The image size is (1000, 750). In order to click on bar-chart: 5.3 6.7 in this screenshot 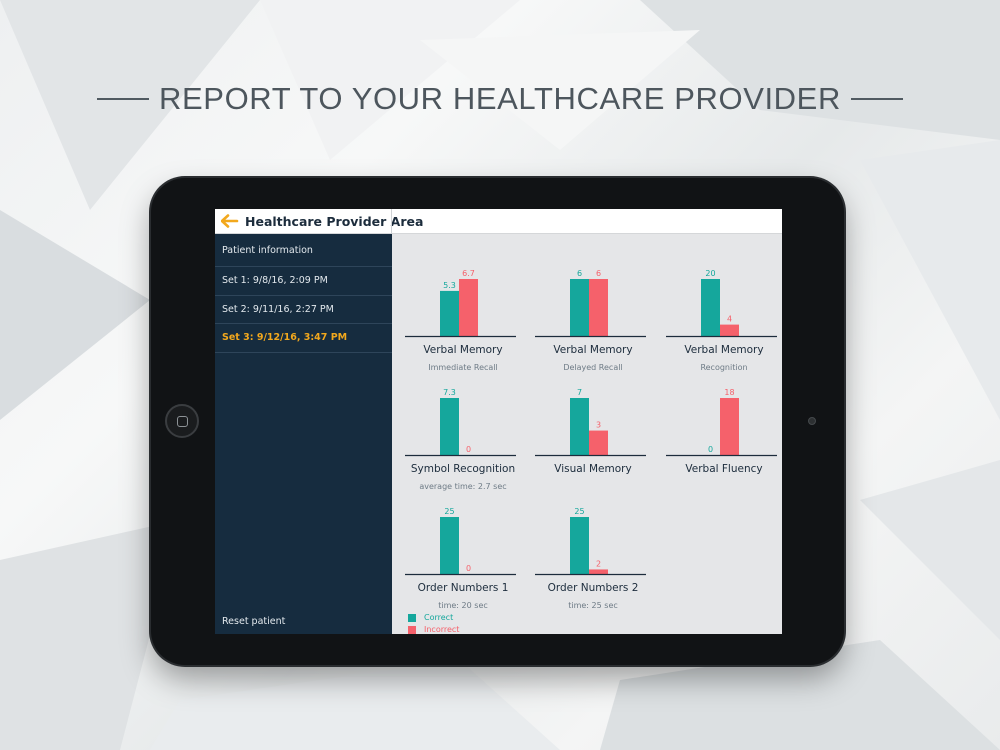, I will do `click(460, 303)`.